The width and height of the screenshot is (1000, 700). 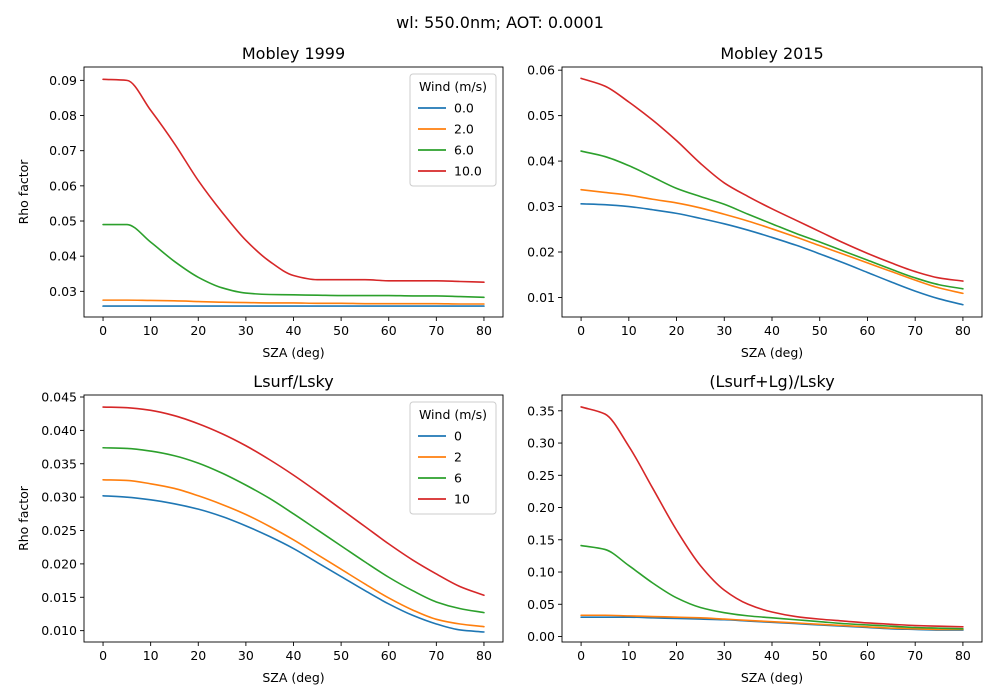 I want to click on subplot-title: Mobley 1999, so click(x=293, y=53).